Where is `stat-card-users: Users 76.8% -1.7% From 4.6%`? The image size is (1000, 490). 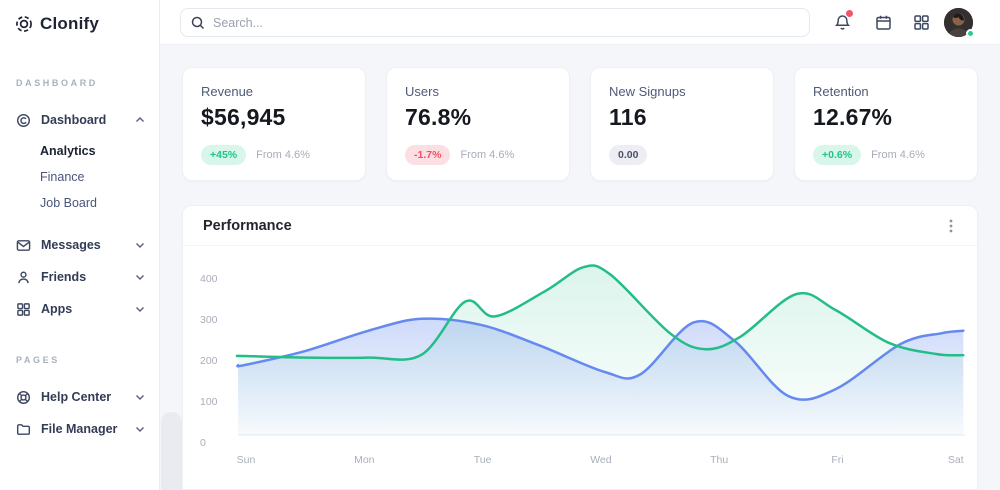 stat-card-users: Users 76.8% -1.7% From 4.6% is located at coordinates (478, 124).